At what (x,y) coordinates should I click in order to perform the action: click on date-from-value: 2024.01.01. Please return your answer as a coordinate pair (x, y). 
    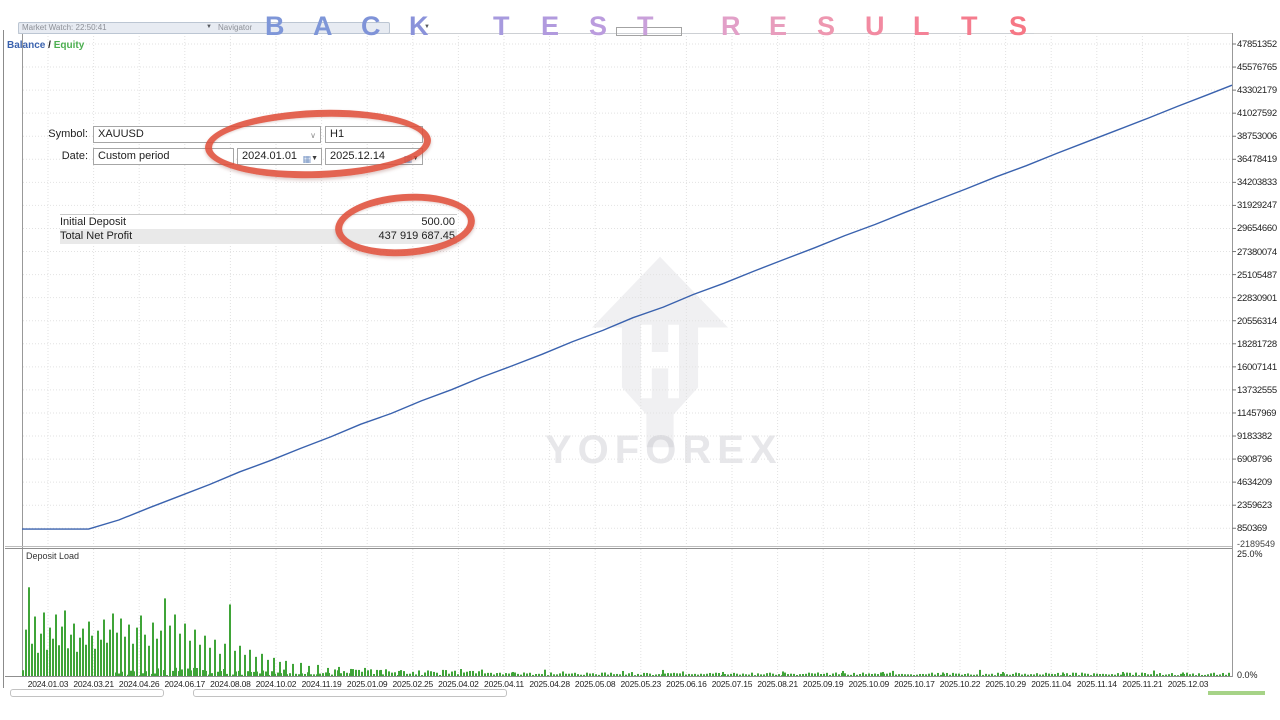
    Looking at the image, I should click on (270, 156).